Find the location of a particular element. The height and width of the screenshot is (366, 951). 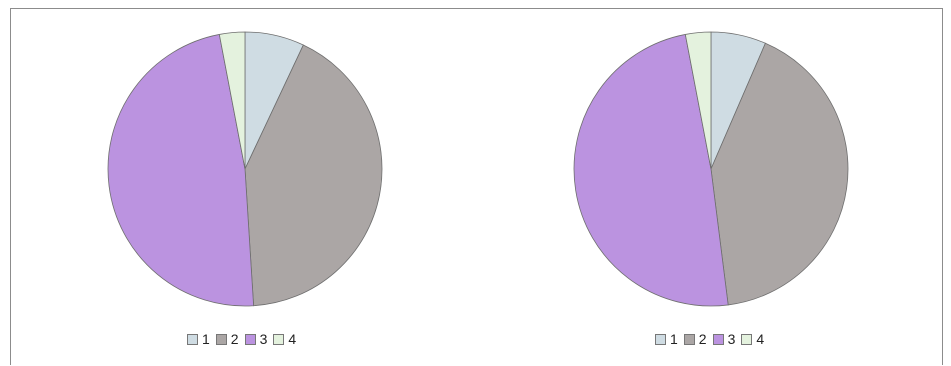

legend-left: 1 2 3 4 is located at coordinates (244, 339).